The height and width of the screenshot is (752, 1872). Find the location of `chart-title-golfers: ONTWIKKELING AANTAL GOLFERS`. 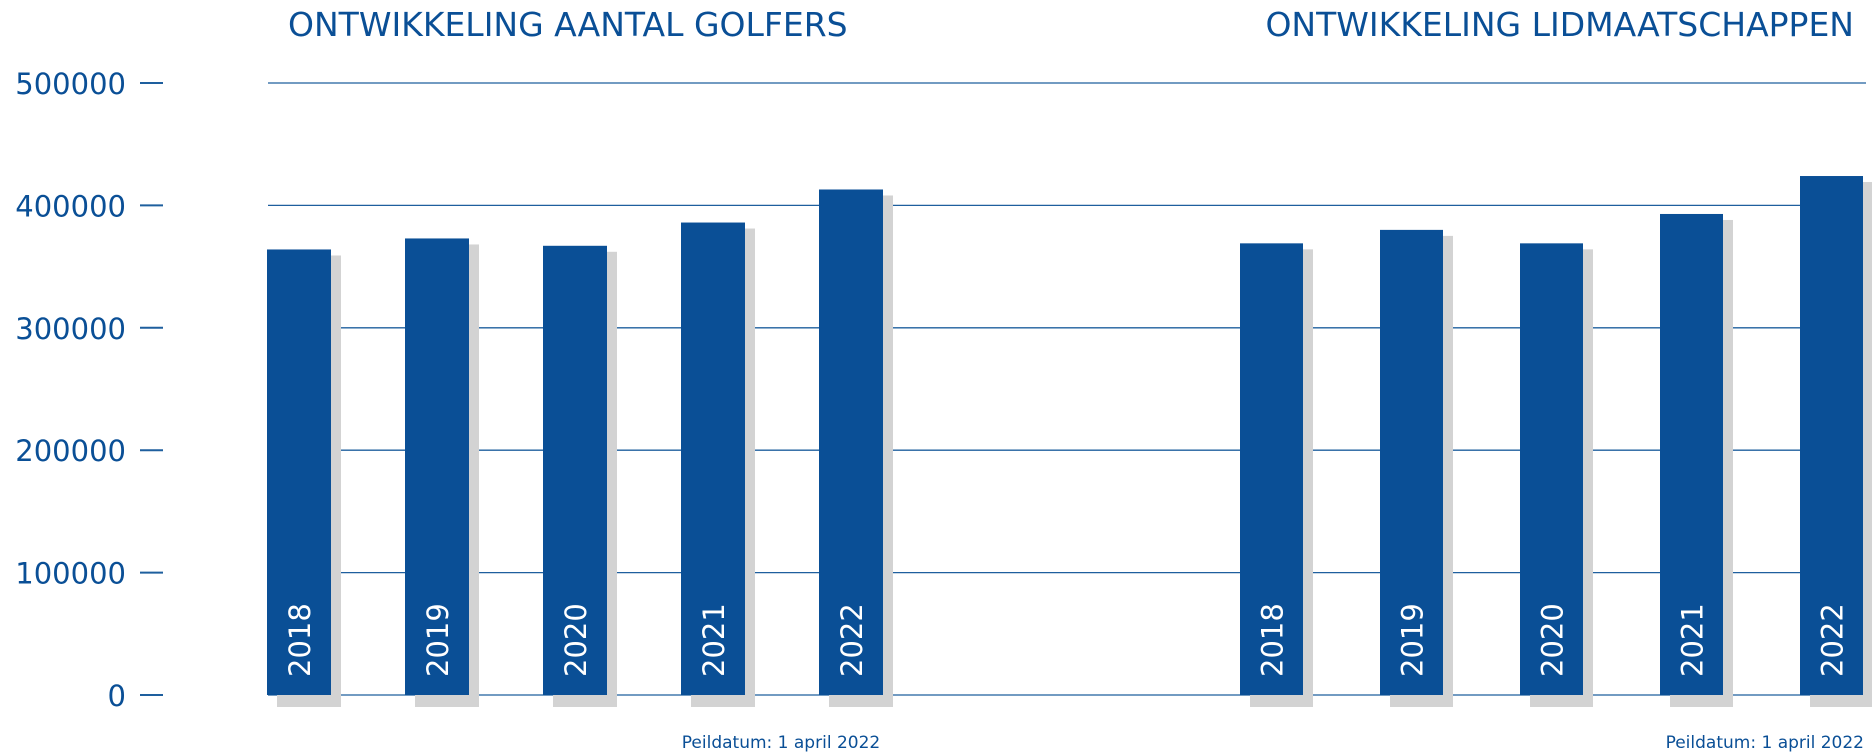

chart-title-golfers: ONTWIKKELING AANTAL GOLFERS is located at coordinates (568, 24).